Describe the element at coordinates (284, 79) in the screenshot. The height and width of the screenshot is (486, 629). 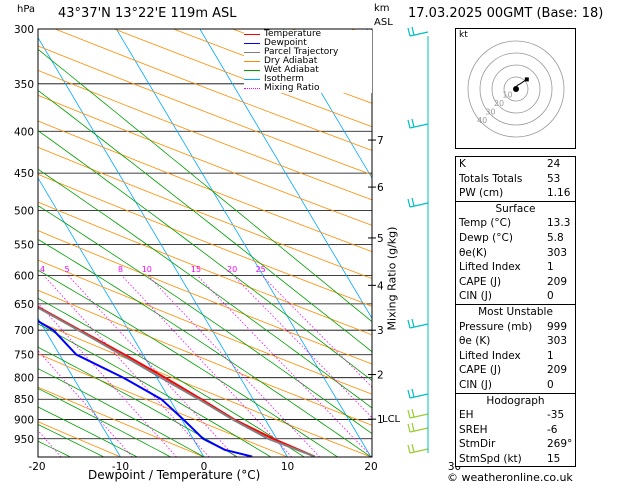
I see `legend-label: Isotherm` at that location.